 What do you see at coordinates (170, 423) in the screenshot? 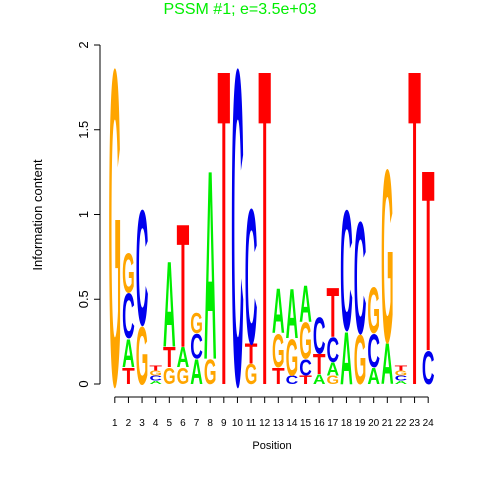
I see `x-tick-label: 5` at bounding box center [170, 423].